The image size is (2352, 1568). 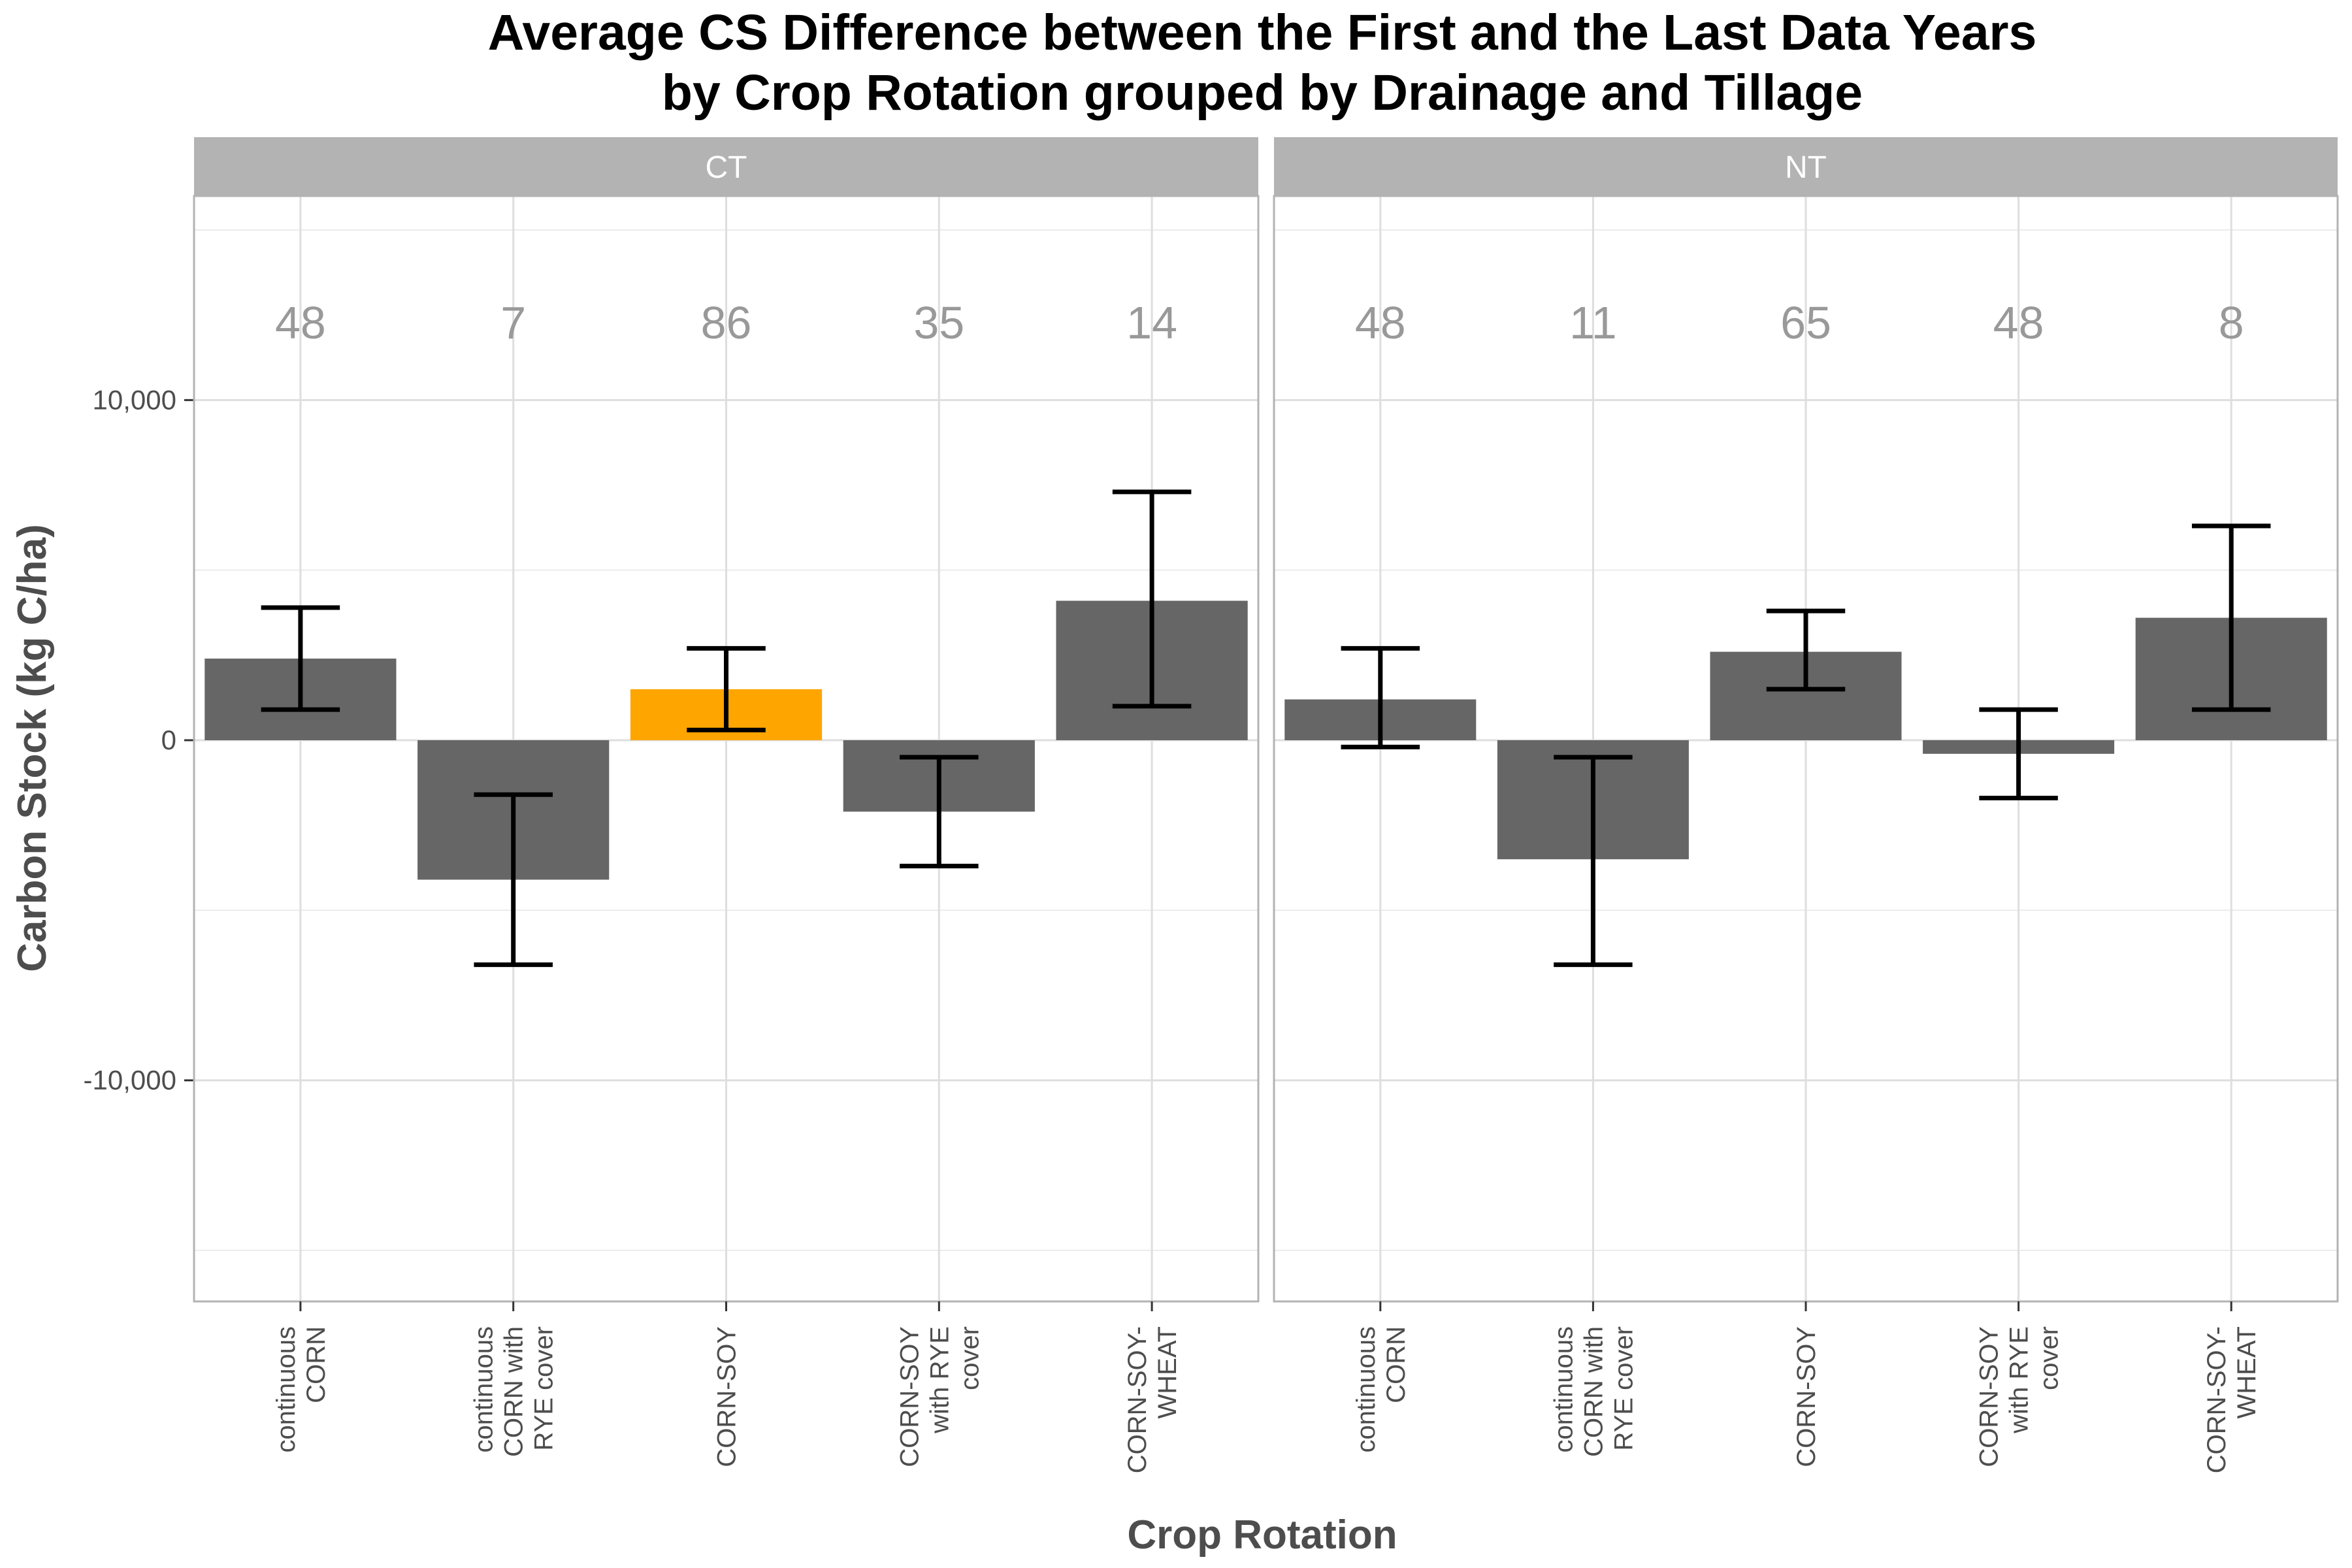 I want to click on count-label: 8, so click(x=2231, y=322).